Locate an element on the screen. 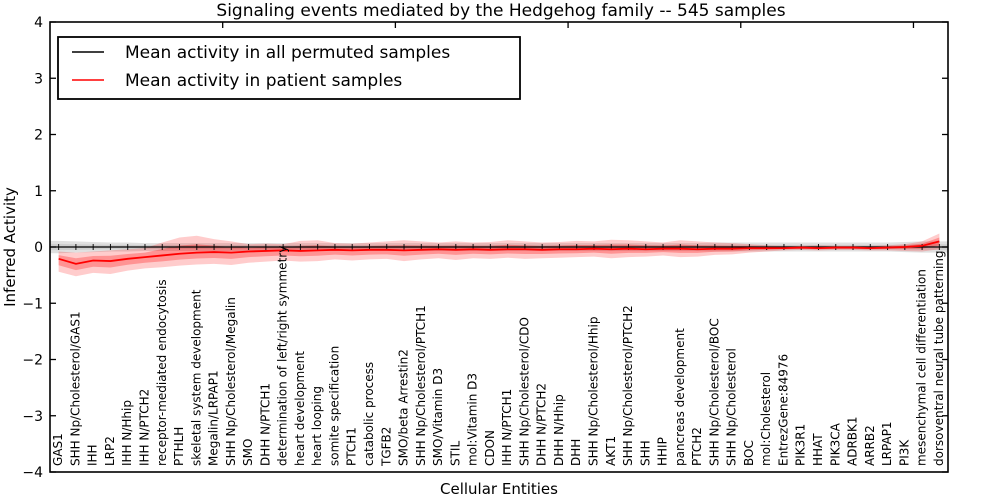  y-tick-label: −2 is located at coordinates (32, 361).